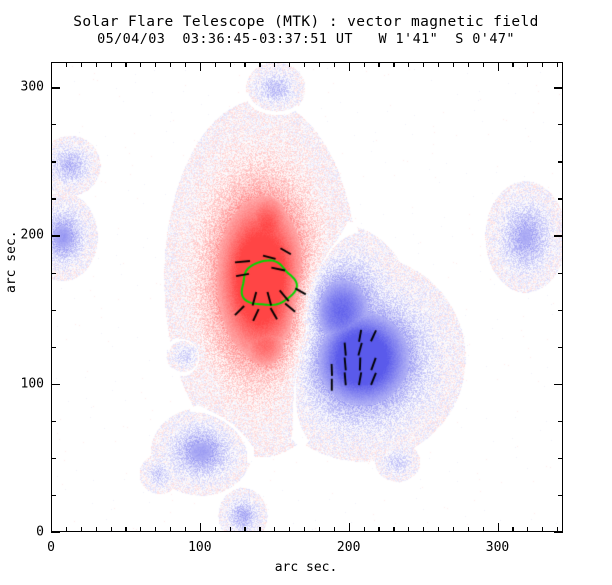 The height and width of the screenshot is (585, 612). I want to click on y-tick-label-300: 300, so click(32, 87).